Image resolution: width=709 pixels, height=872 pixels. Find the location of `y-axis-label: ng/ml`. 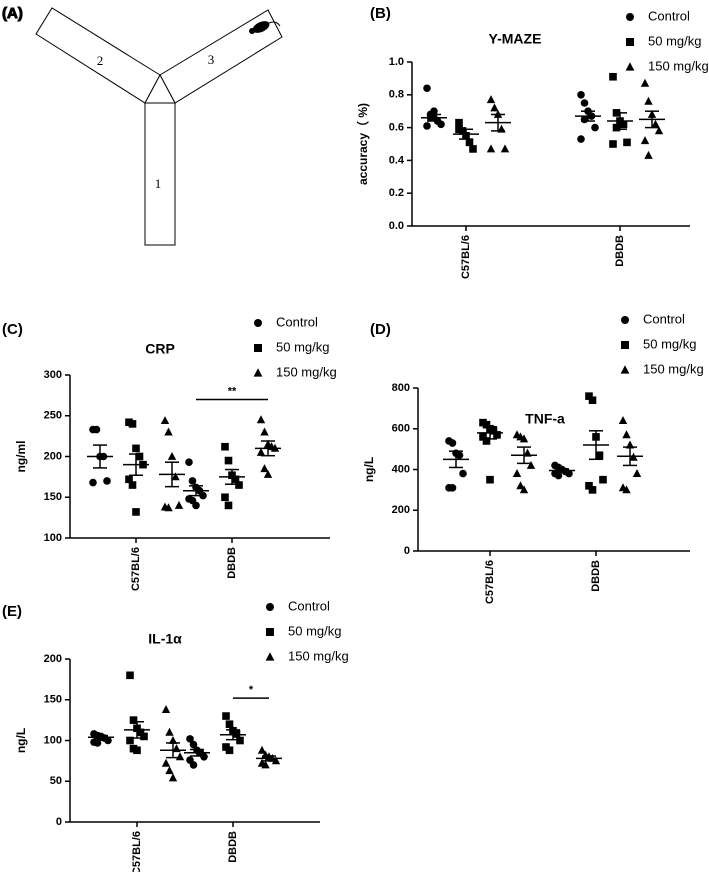

y-axis-label: ng/ml is located at coordinates (21, 457).